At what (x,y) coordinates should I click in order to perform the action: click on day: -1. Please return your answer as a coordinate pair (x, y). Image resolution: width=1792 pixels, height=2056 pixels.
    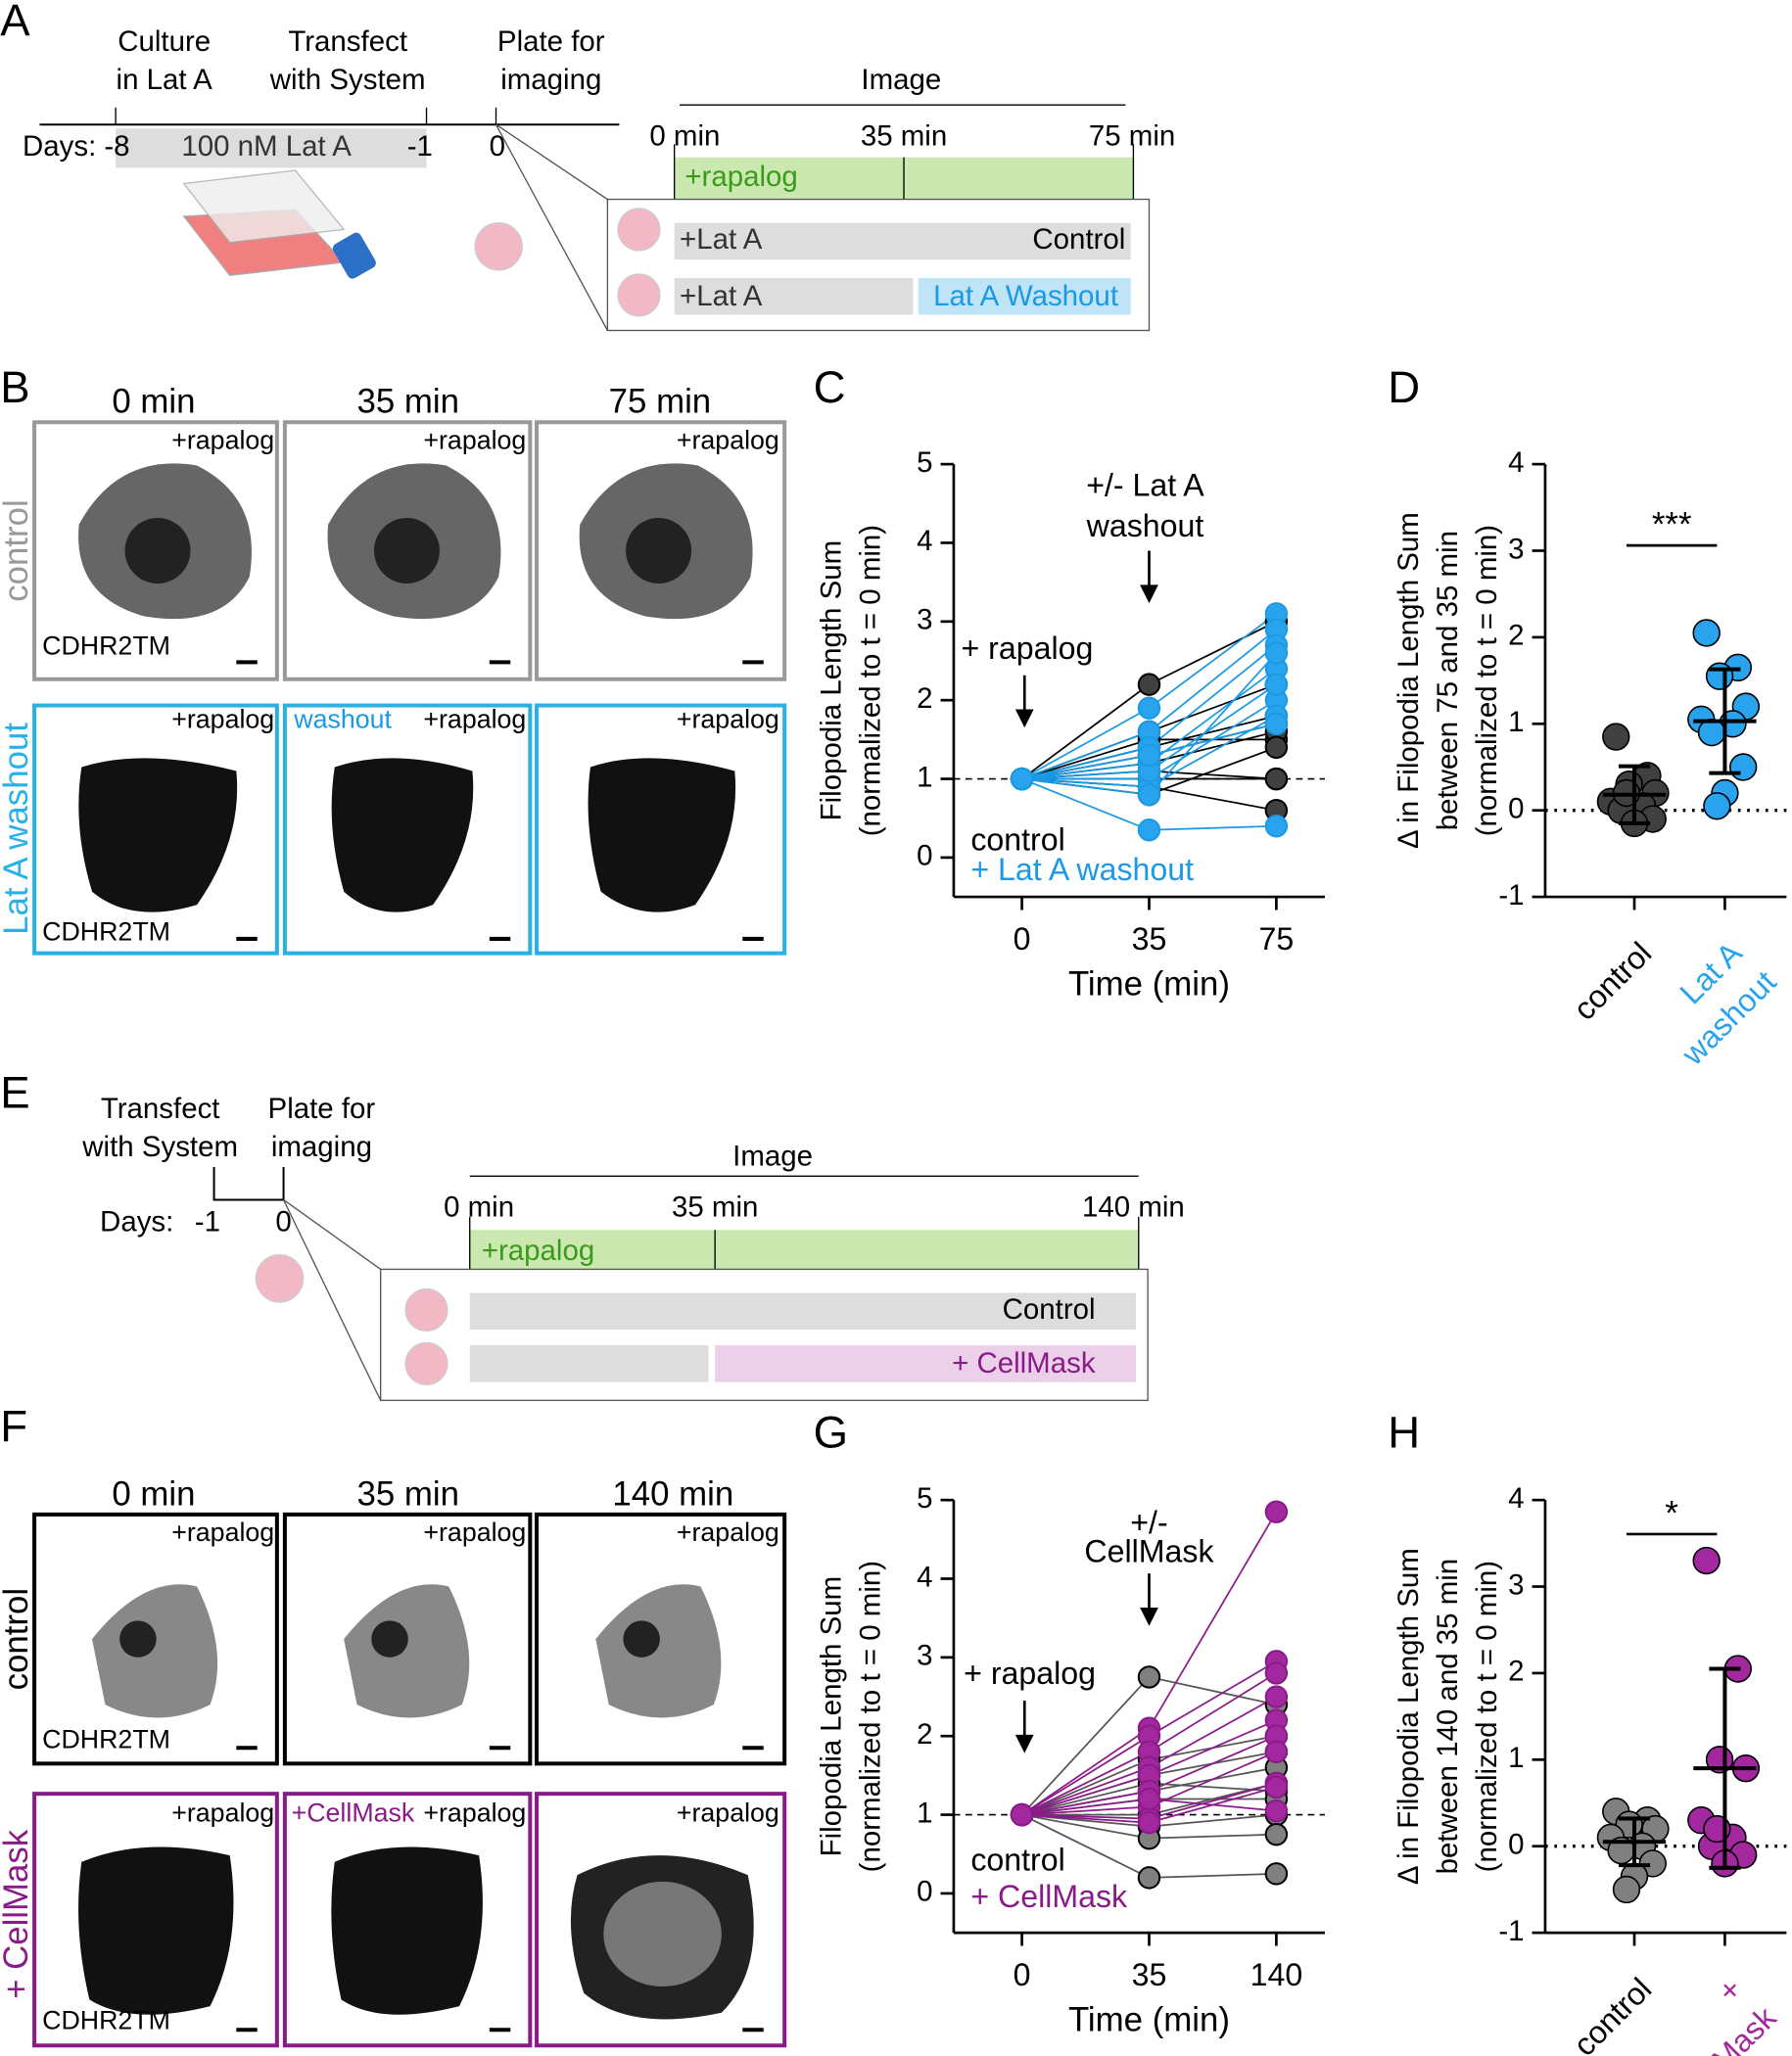
    Looking at the image, I should click on (420, 146).